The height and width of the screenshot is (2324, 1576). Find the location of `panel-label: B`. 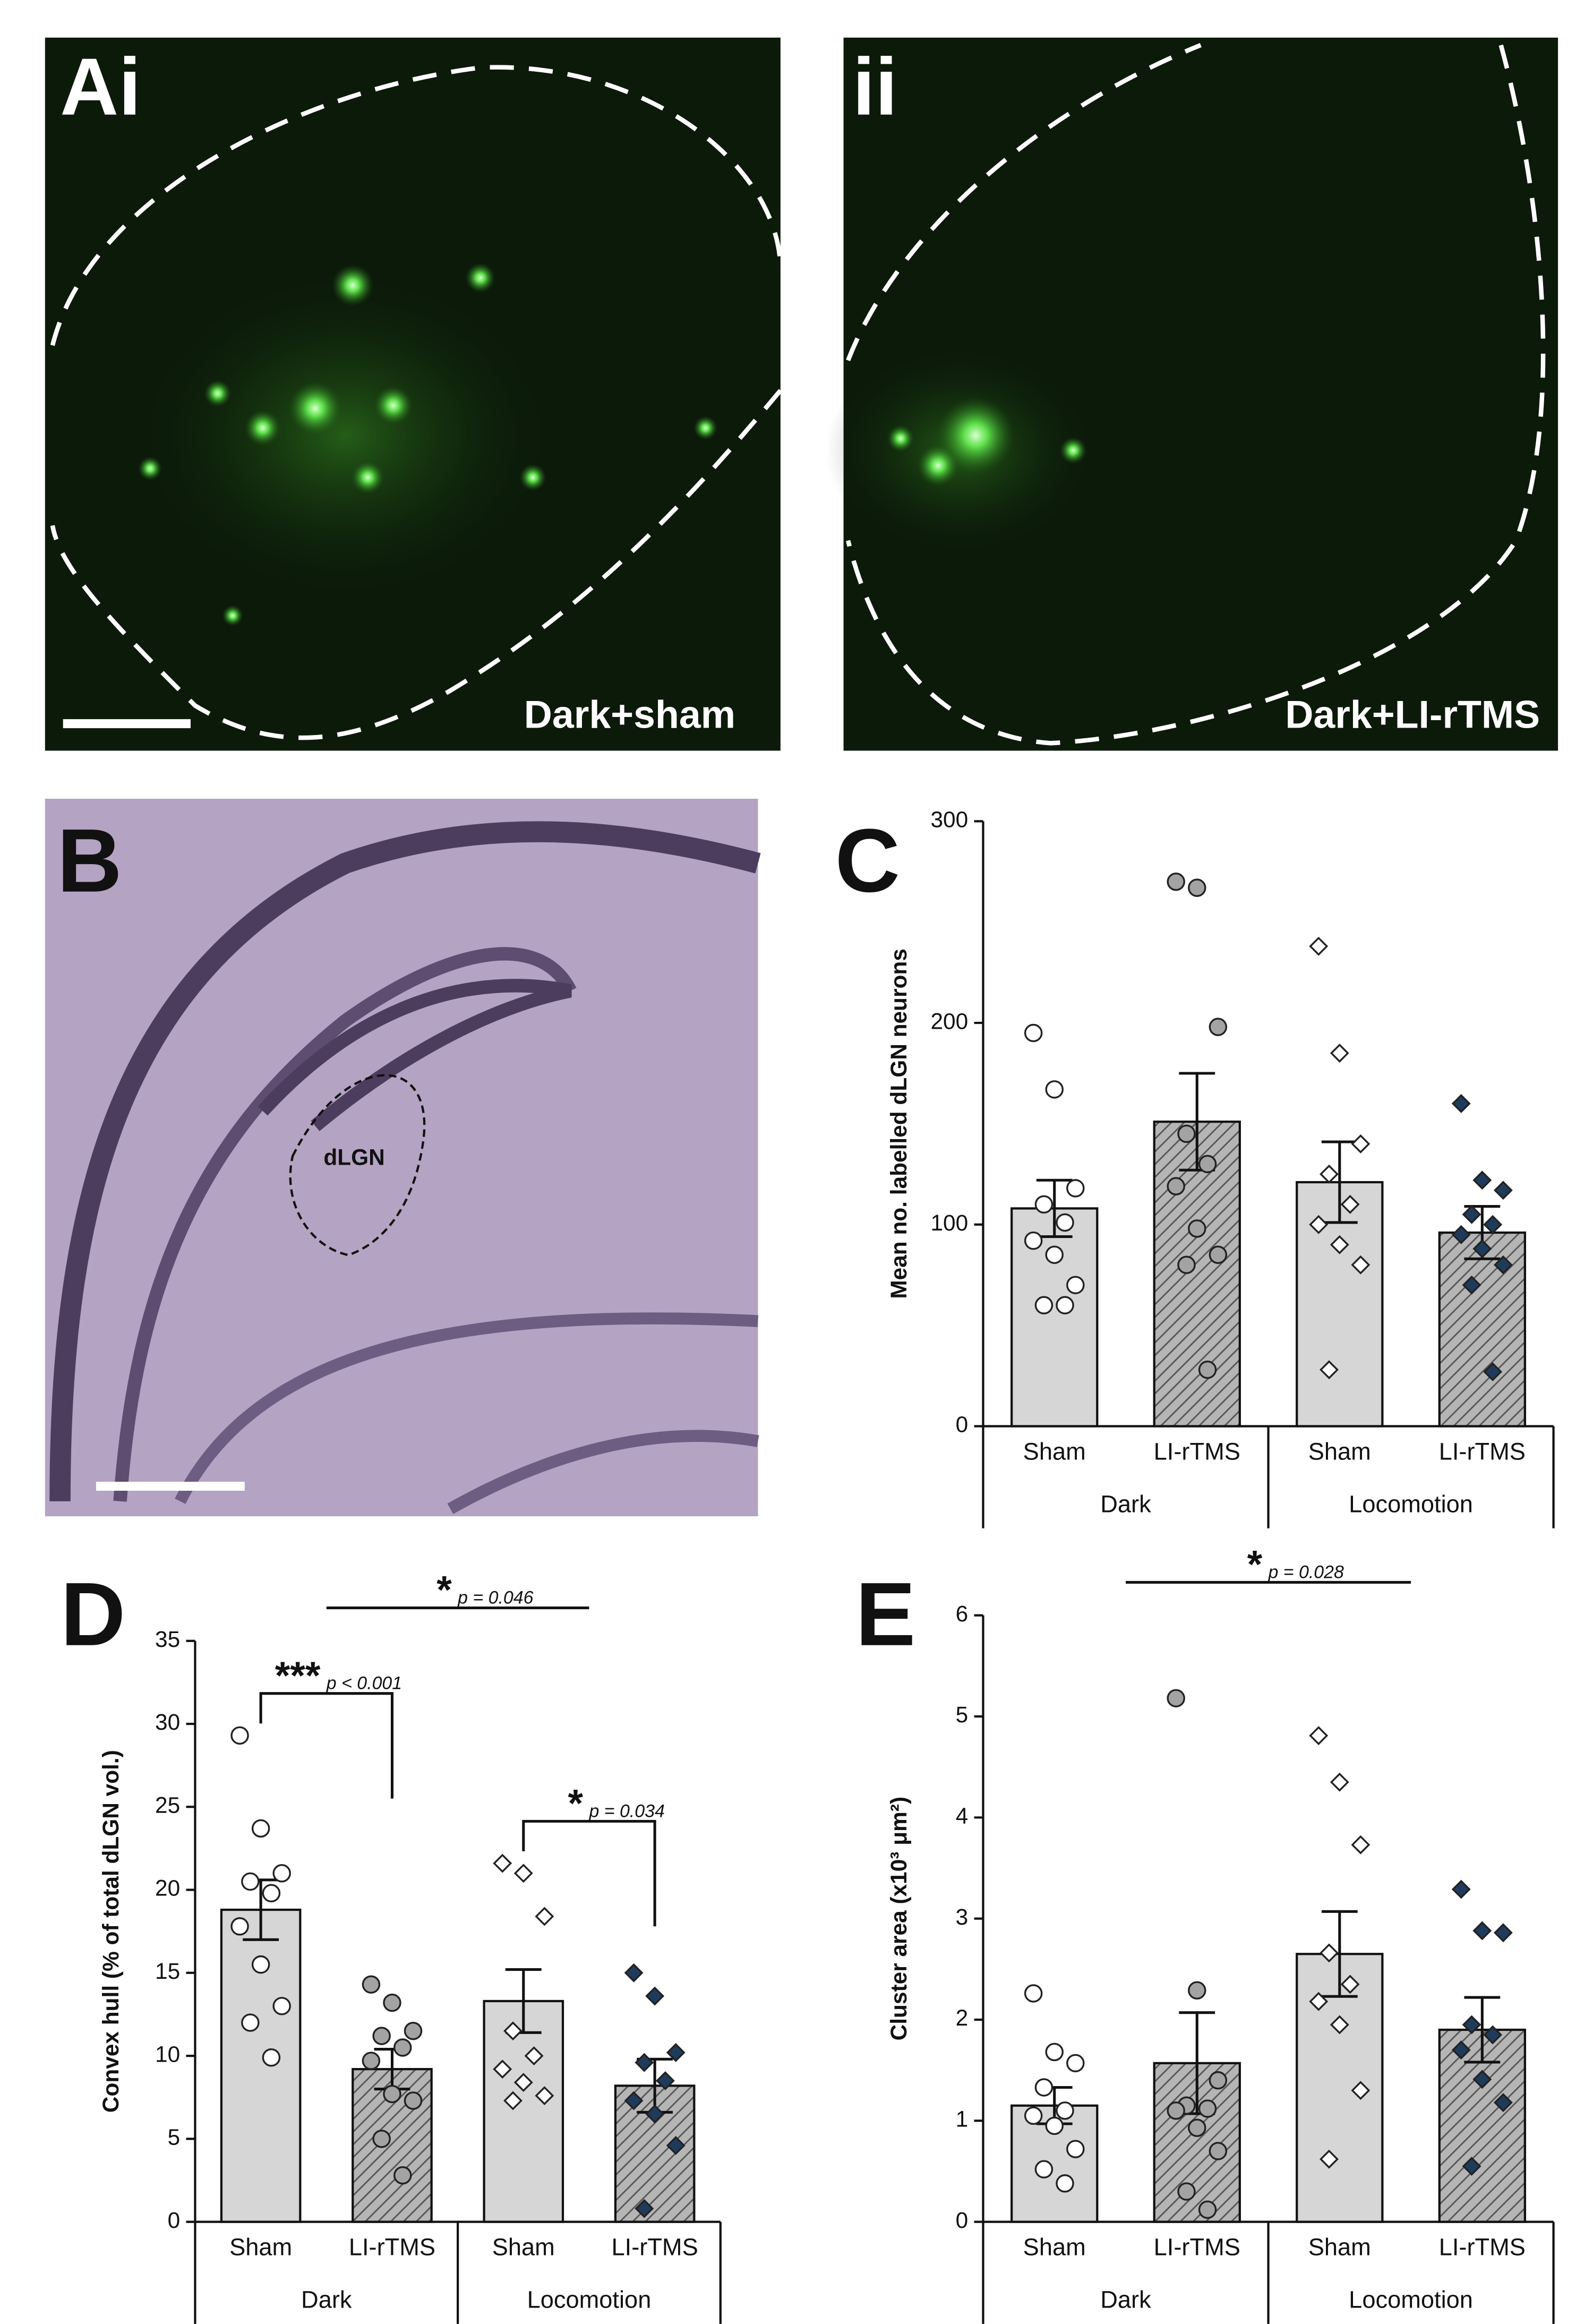

panel-label: B is located at coordinates (90, 860).